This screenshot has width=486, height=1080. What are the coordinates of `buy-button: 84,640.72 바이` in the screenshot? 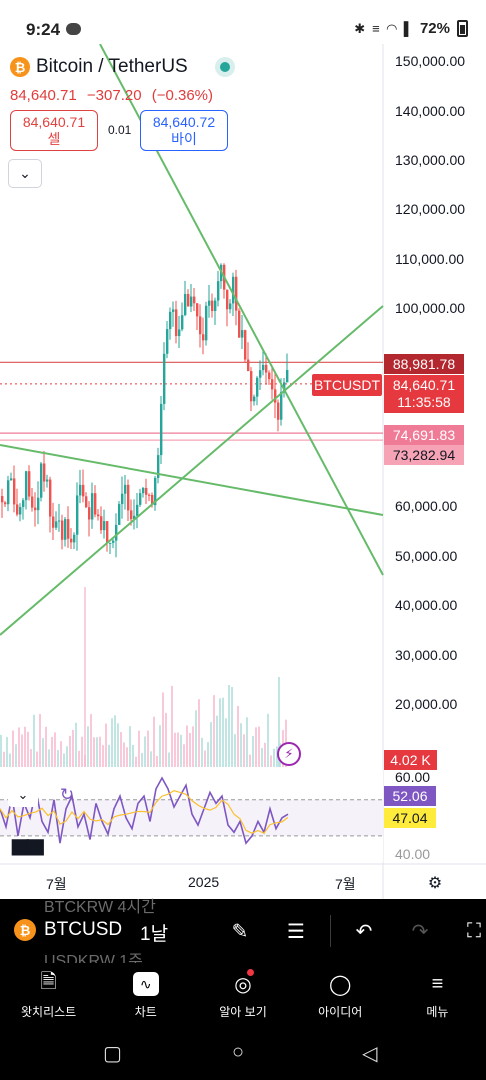 It's located at (184, 130).